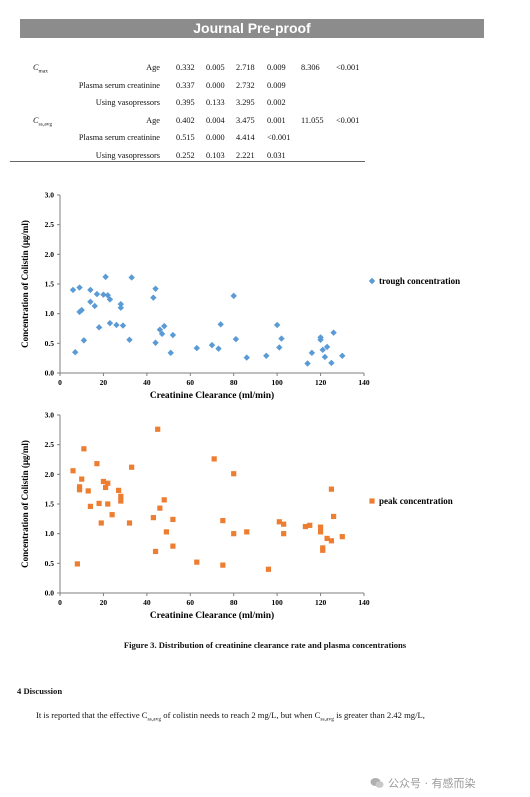 The width and height of the screenshot is (530, 797). I want to click on watermark: 公众号 · 有感而染, so click(423, 783).